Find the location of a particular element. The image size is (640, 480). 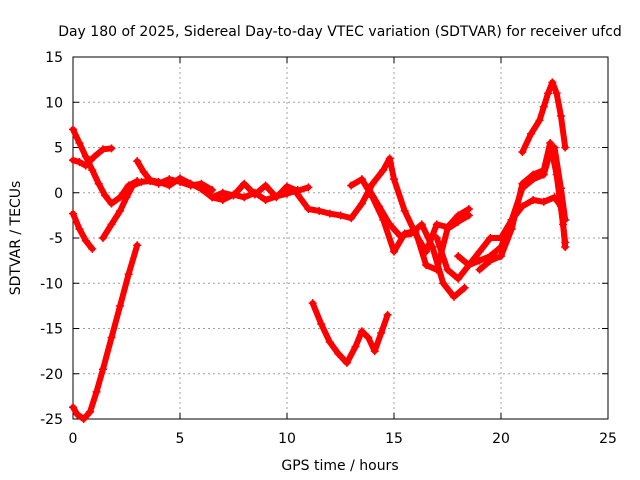

x-tick-label: 25 is located at coordinates (608, 439).